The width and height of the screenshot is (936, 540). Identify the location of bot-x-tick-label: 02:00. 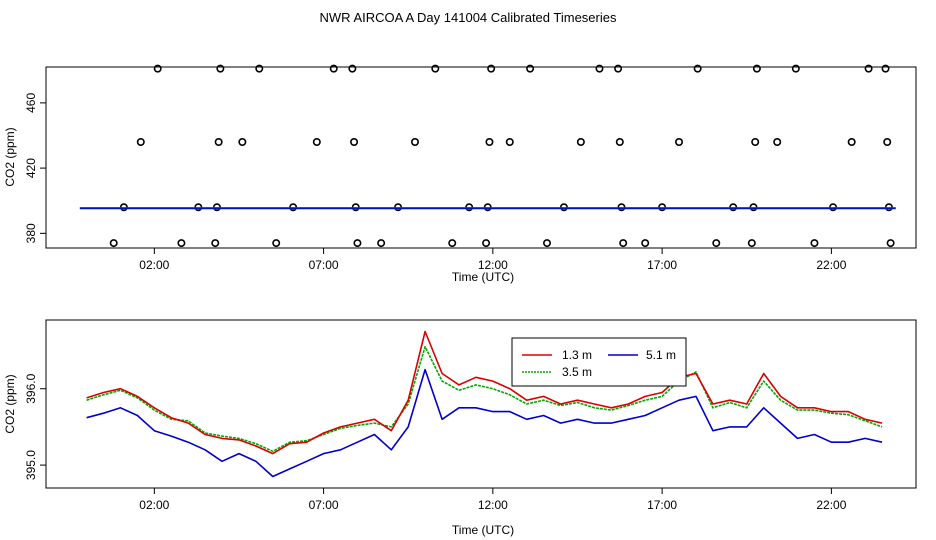
(154, 505).